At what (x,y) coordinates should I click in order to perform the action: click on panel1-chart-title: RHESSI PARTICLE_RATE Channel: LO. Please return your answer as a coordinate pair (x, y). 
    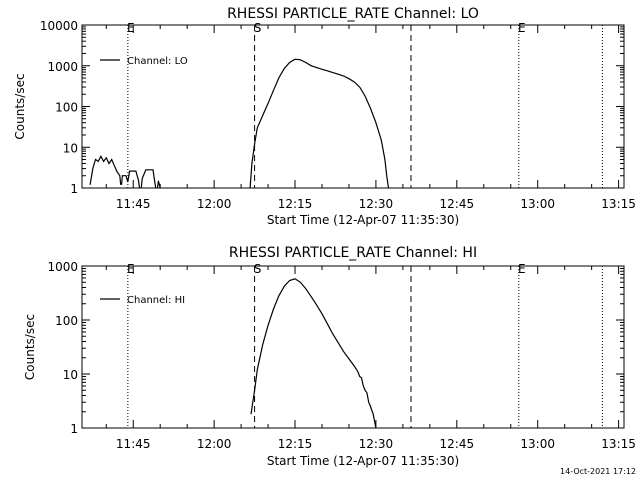
    Looking at the image, I should click on (353, 14).